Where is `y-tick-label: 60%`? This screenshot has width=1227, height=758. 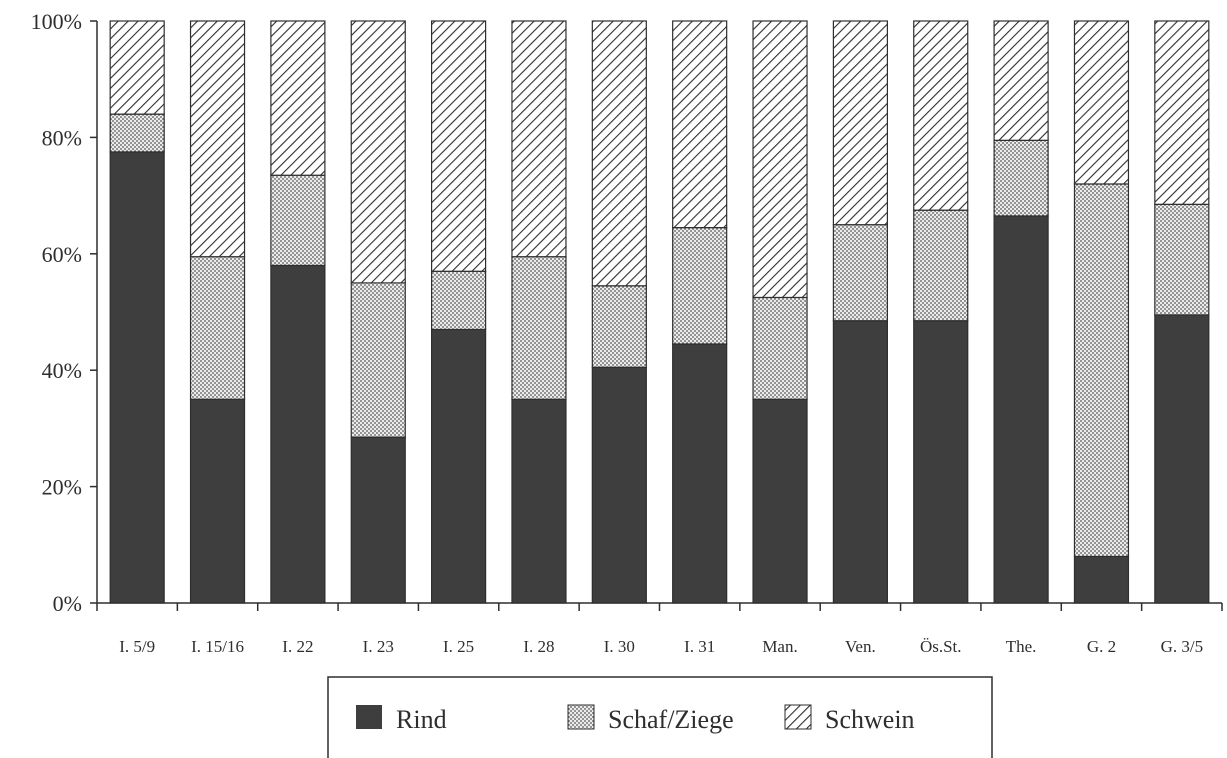
y-tick-label: 60% is located at coordinates (62, 254).